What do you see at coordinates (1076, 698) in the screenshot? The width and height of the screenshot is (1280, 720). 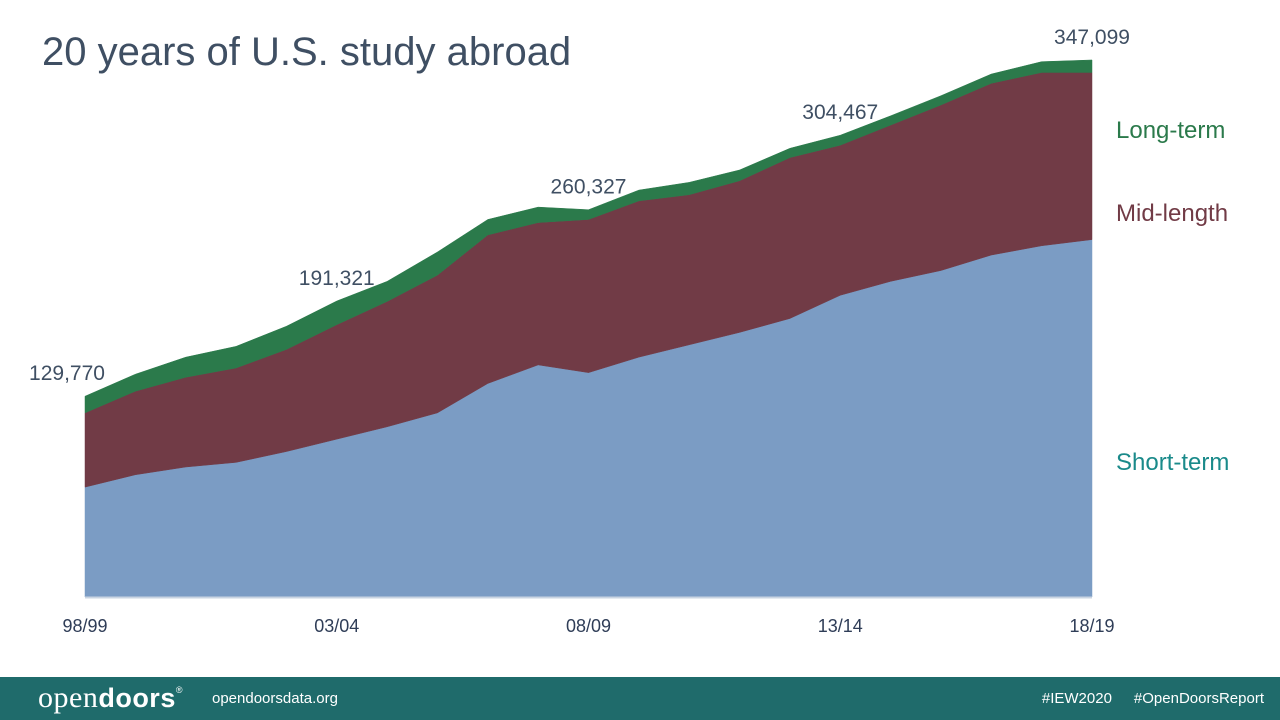 I see `hashtag-iew: #IEW2020` at bounding box center [1076, 698].